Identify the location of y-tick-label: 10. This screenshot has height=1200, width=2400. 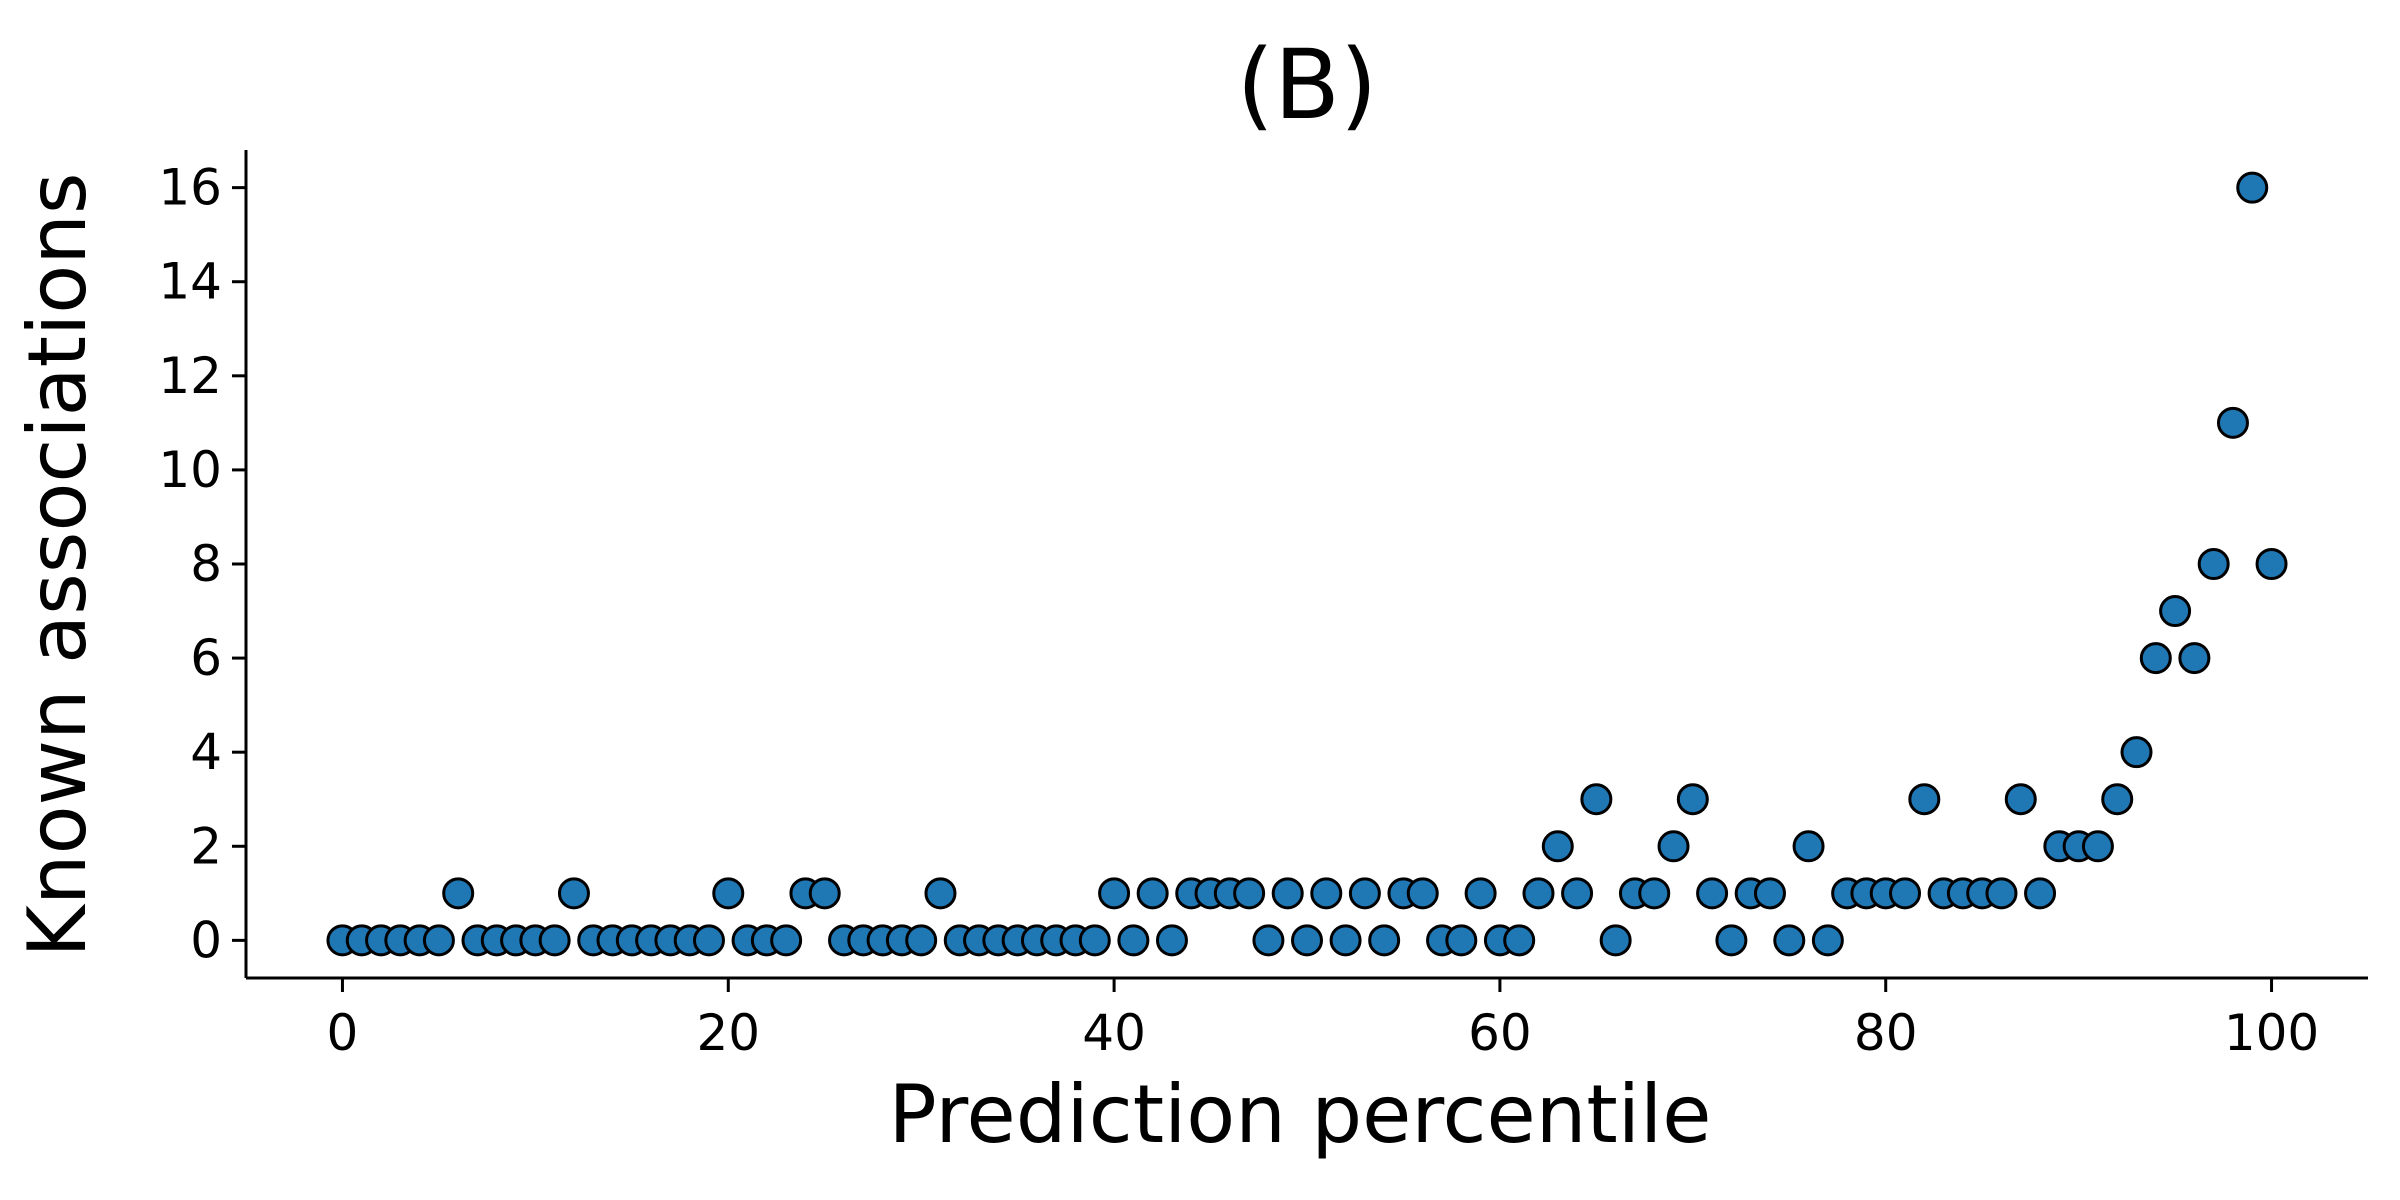
(190, 470).